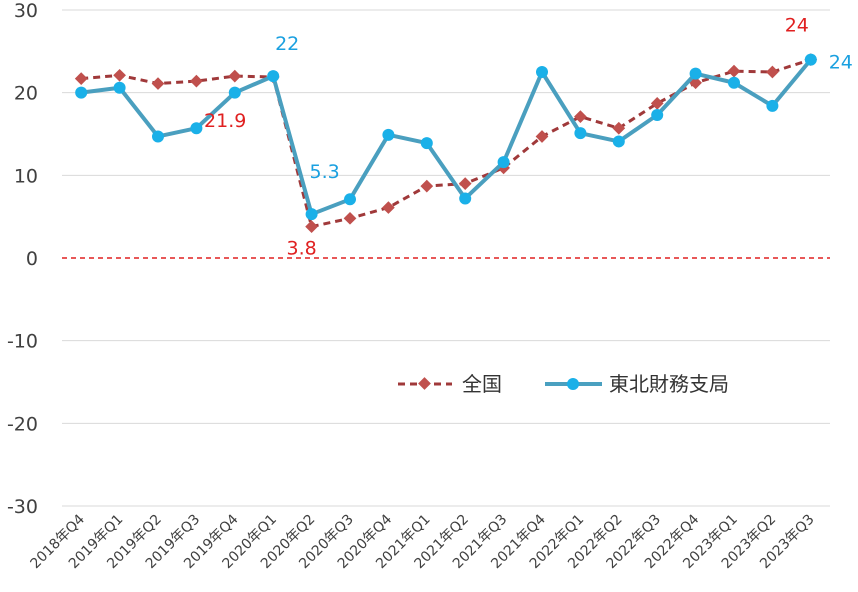 The width and height of the screenshot is (858, 592). Describe the element at coordinates (32, 259) in the screenshot. I see `y-tick-label: 0` at that location.